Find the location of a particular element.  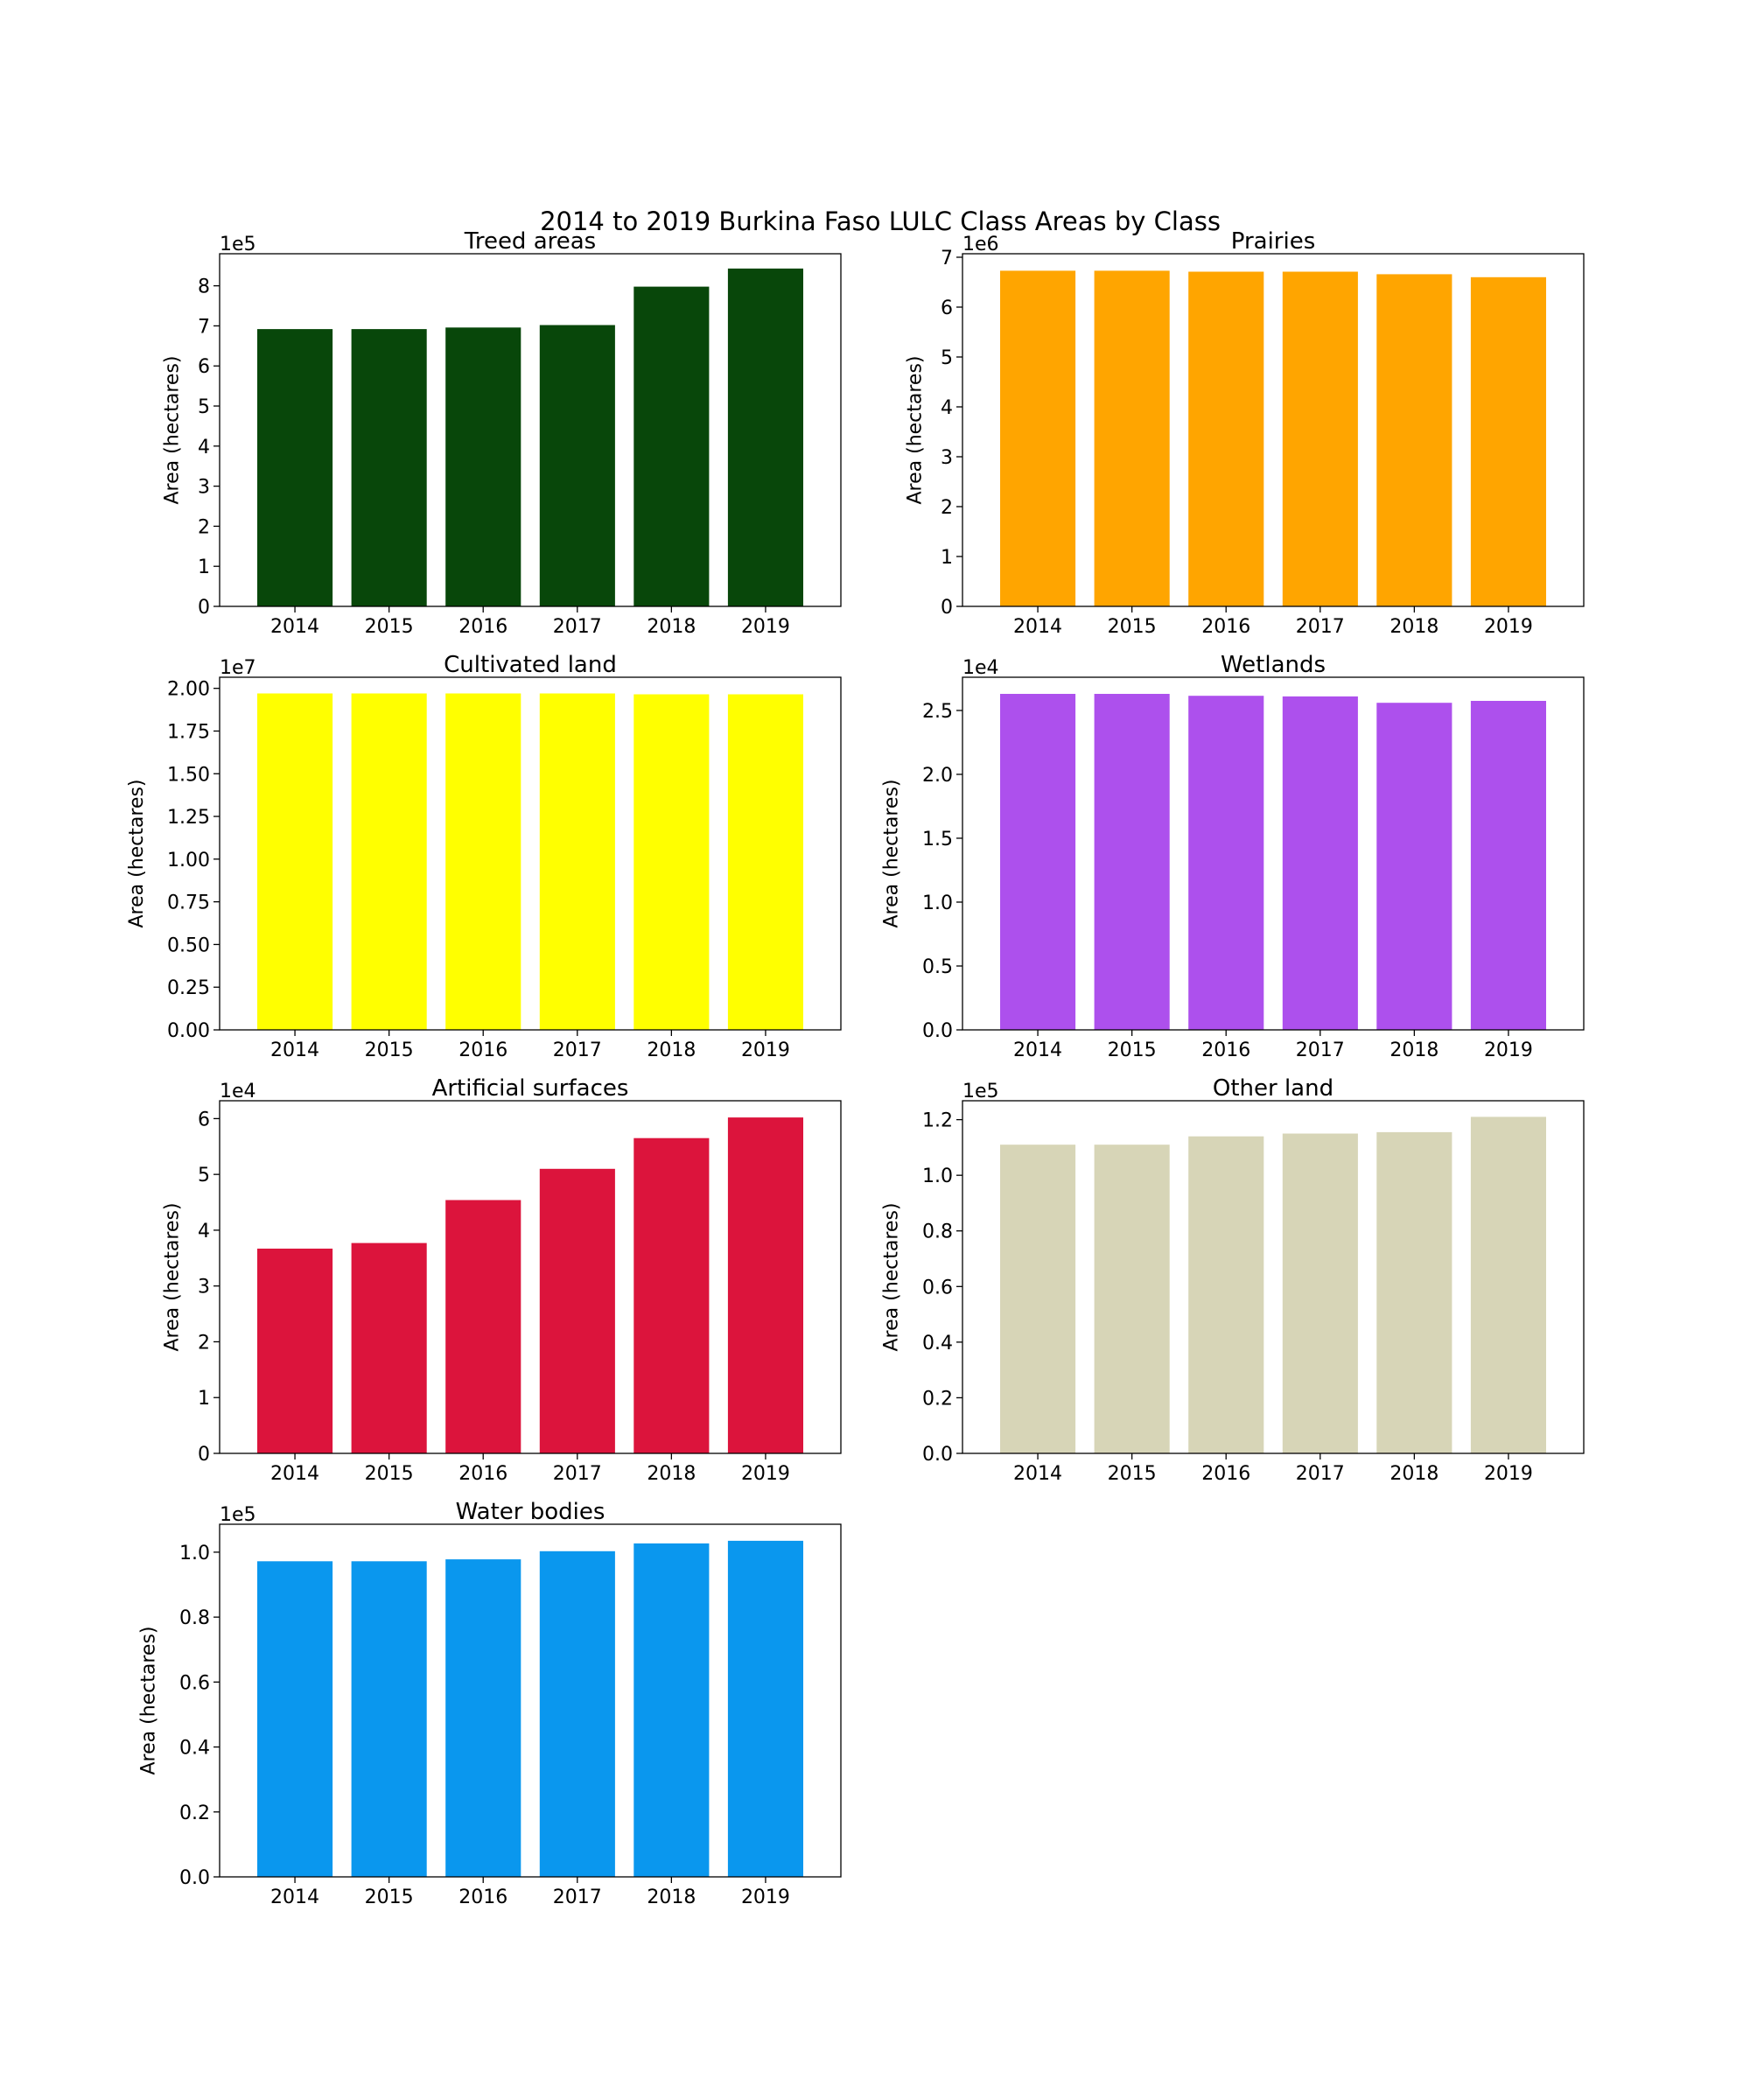

y-scale-multiplier: 1e4 is located at coordinates (980, 668).